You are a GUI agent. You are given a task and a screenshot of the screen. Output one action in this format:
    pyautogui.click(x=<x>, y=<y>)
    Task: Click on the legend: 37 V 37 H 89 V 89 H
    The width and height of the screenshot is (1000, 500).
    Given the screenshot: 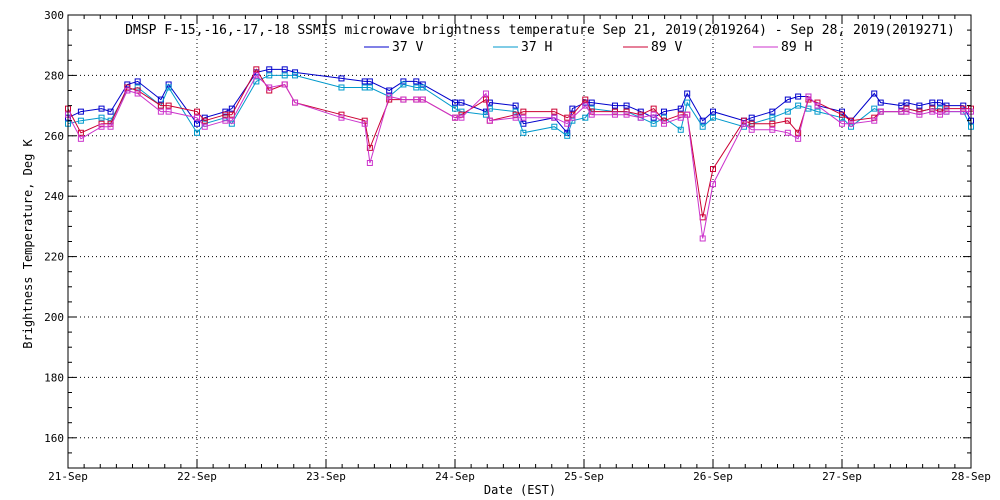 What is the action you would take?
    pyautogui.click(x=588, y=47)
    